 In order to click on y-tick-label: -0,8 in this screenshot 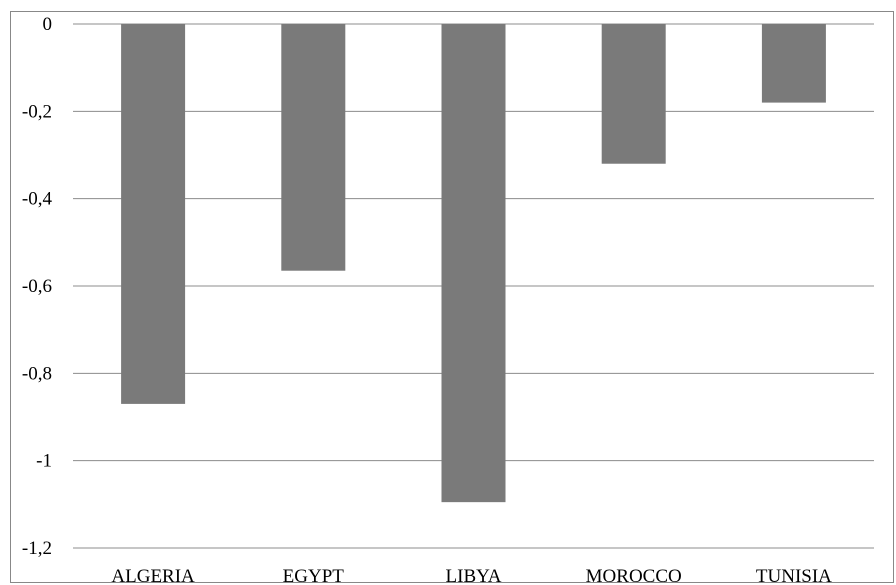, I will do `click(37, 373)`.